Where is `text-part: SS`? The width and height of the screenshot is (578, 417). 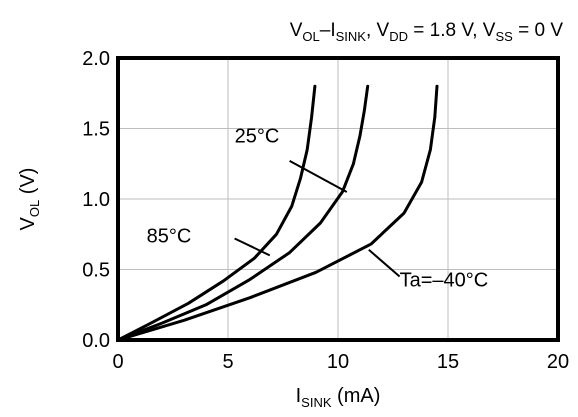
text-part: SS is located at coordinates (504, 36).